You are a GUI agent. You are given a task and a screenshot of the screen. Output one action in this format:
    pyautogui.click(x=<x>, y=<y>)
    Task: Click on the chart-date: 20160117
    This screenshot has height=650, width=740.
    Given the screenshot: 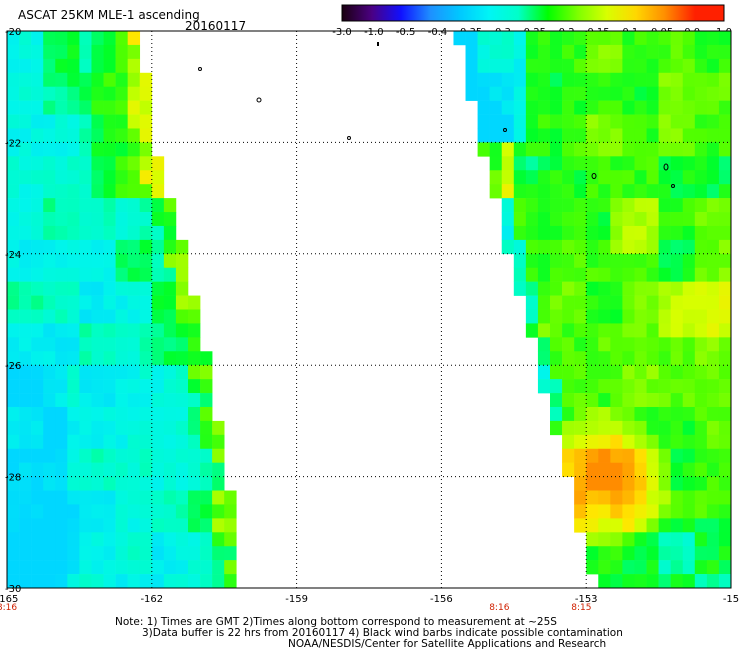 What is the action you would take?
    pyautogui.click(x=216, y=26)
    